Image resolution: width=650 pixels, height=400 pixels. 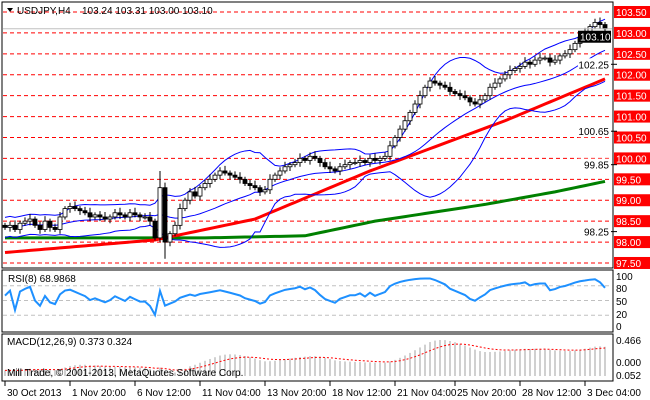 I want to click on macd-tick-min: 0.052, so click(x=628, y=376).